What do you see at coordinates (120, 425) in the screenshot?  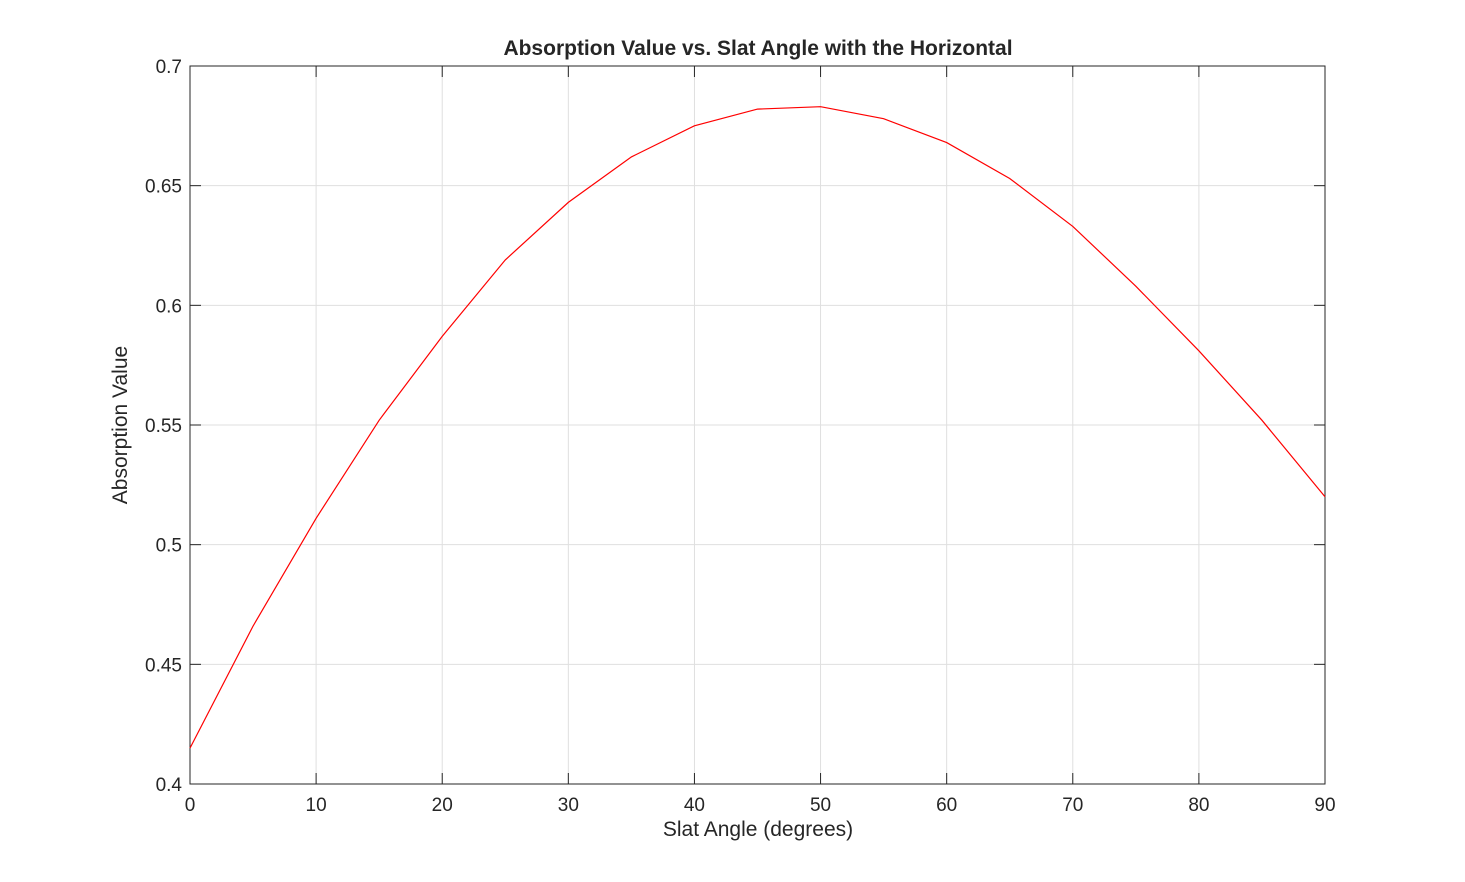 I see `y-axis-label: Absorption Value` at bounding box center [120, 425].